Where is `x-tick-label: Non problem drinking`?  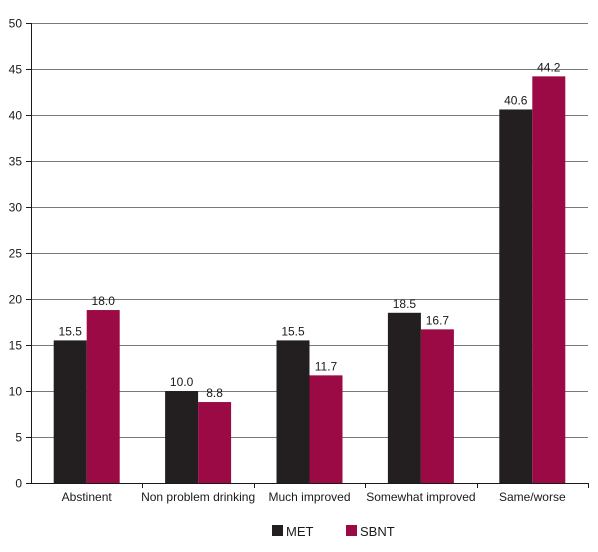 x-tick-label: Non problem drinking is located at coordinates (198, 497).